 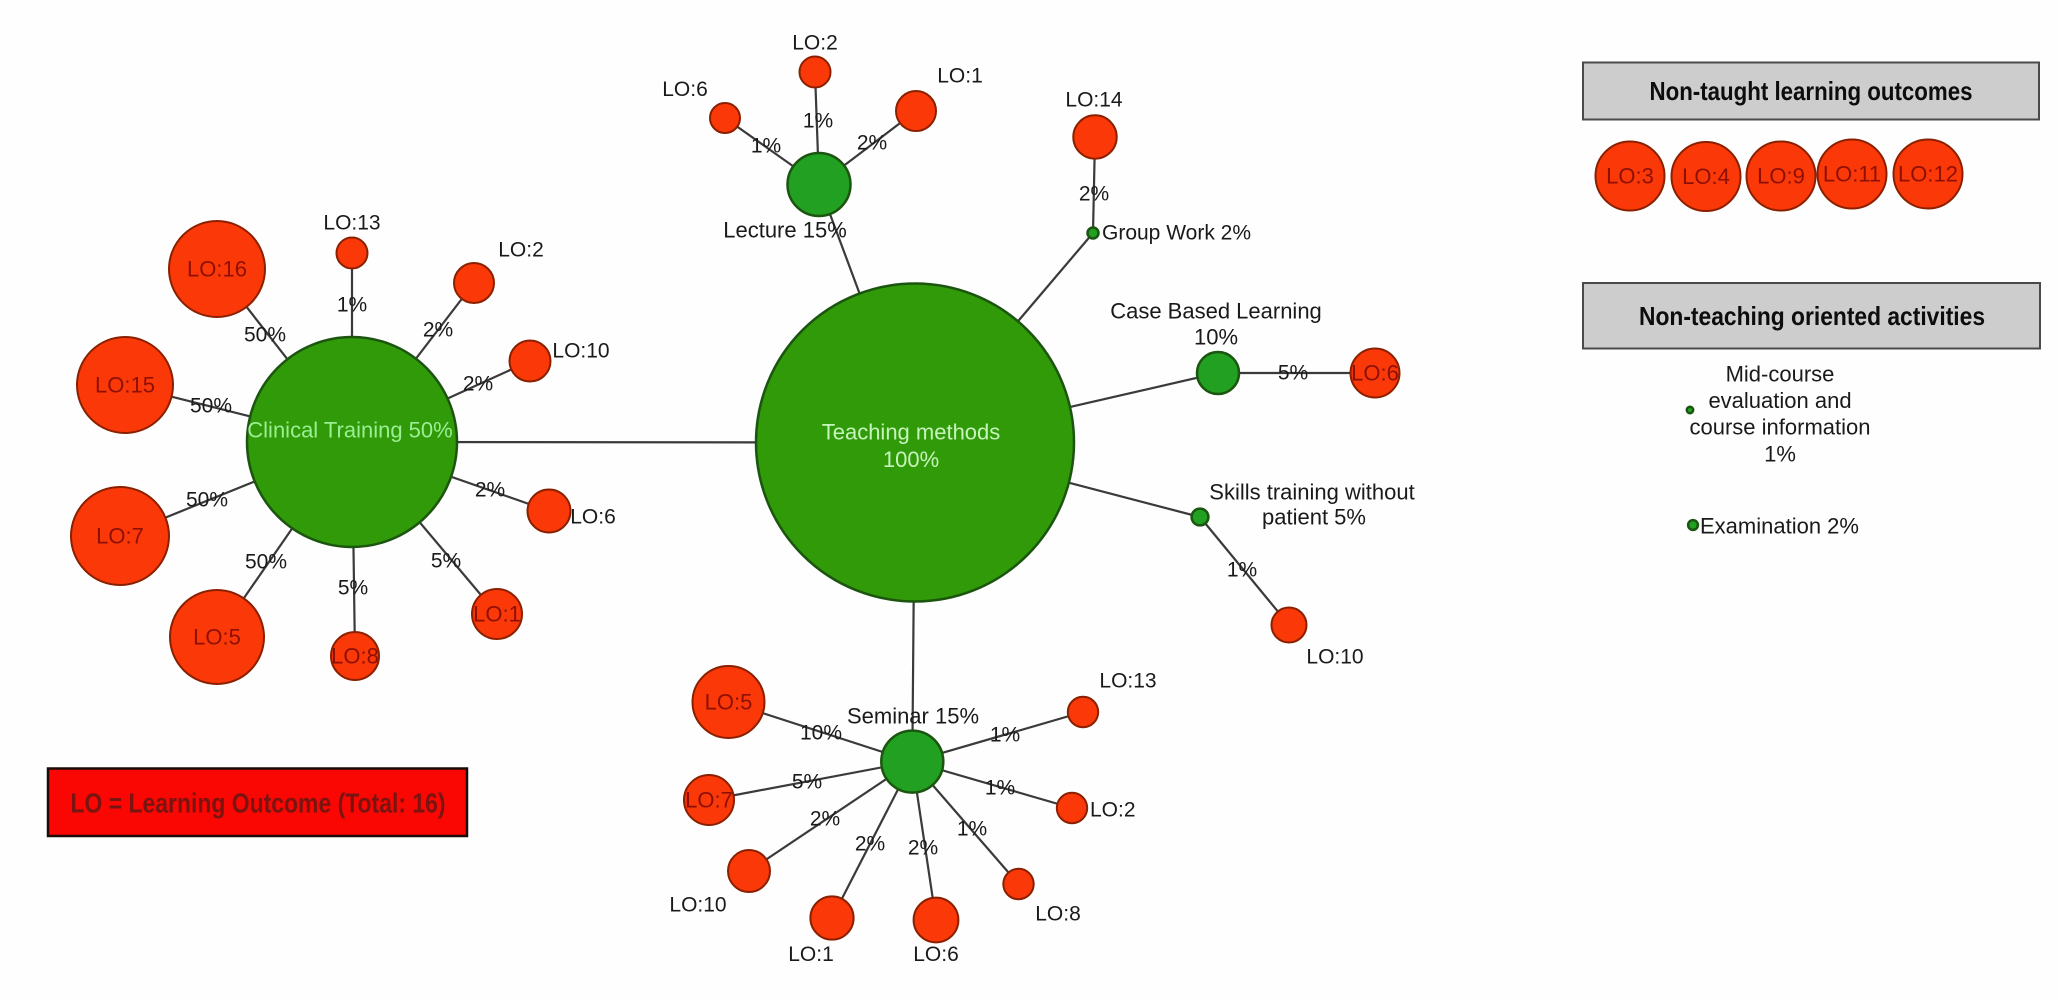 I want to click on svg-text: Seminar 15%, so click(x=913, y=716).